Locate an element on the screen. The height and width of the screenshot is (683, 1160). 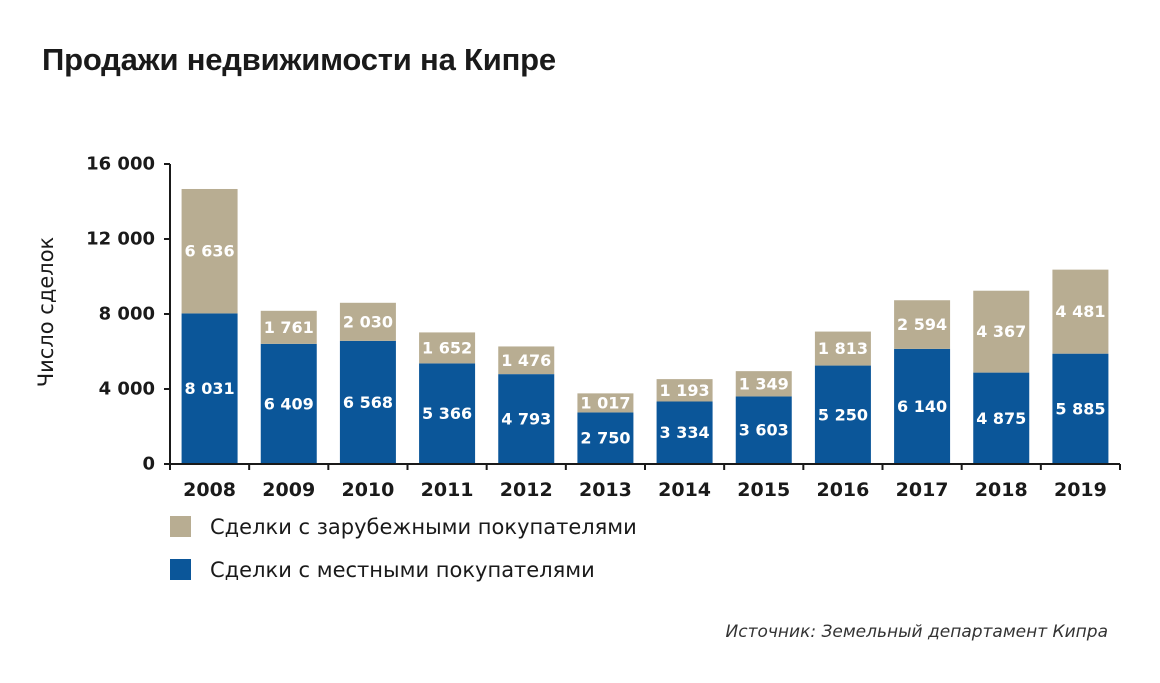
data-label-foreign-2010: 2 030 is located at coordinates (368, 321).